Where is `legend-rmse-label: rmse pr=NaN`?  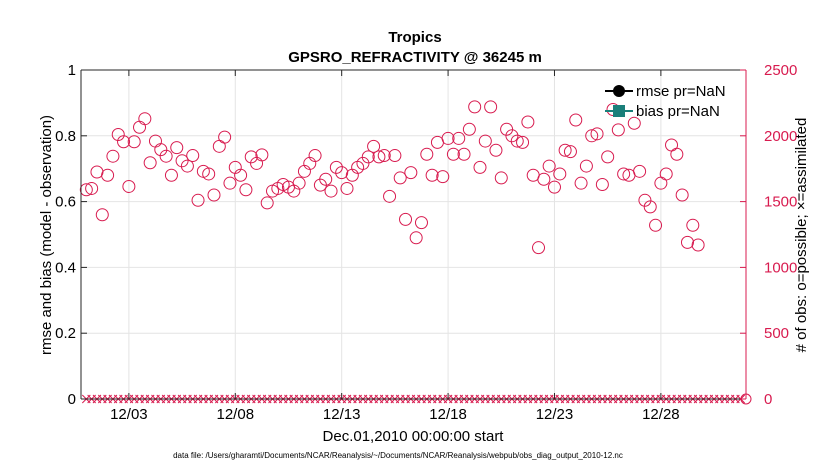
legend-rmse-label: rmse pr=NaN is located at coordinates (681, 91).